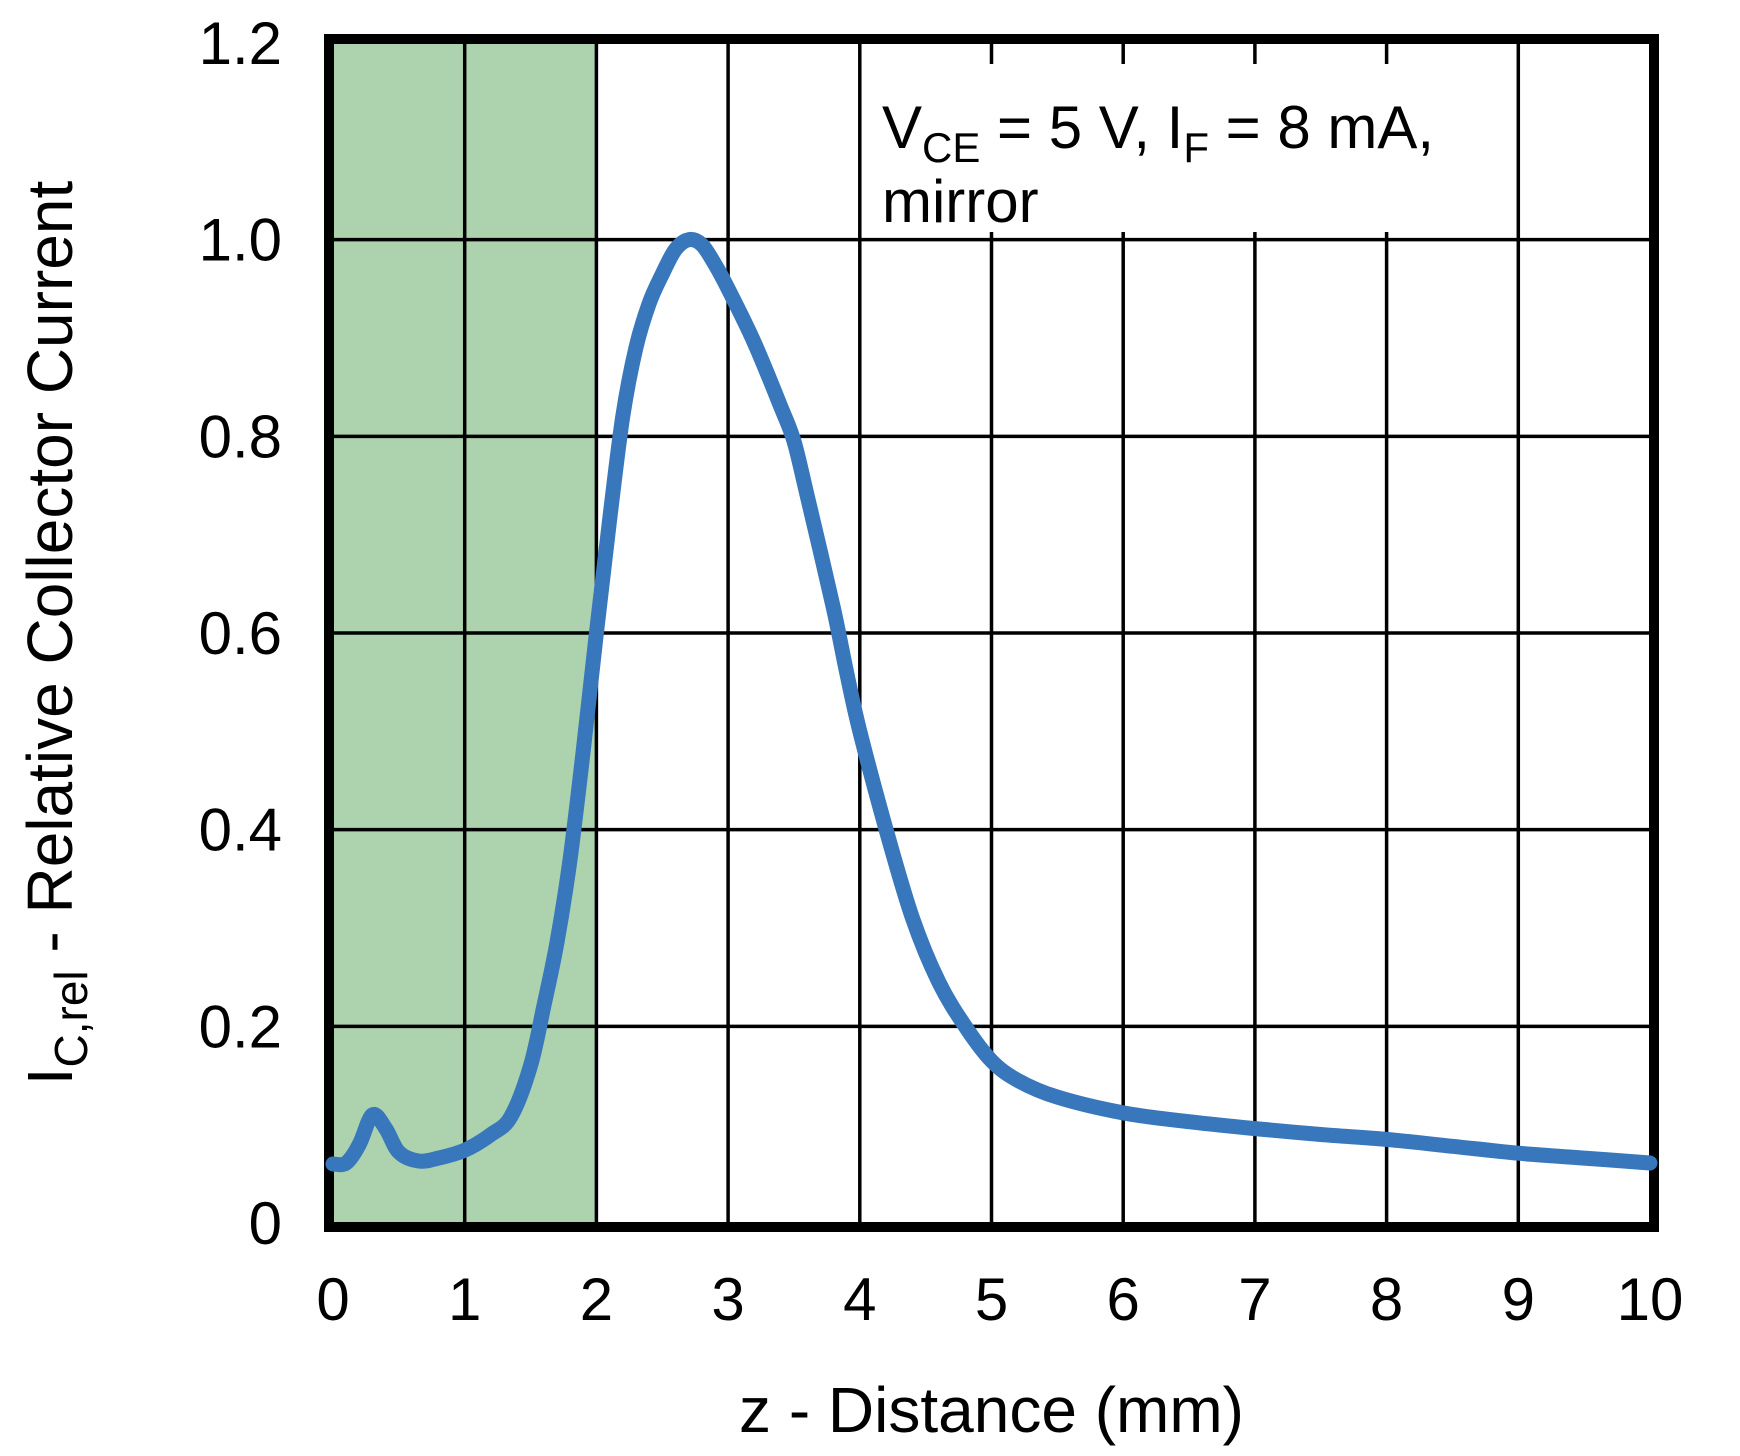  I want to click on annotation-background-group, so click(1168, 148).